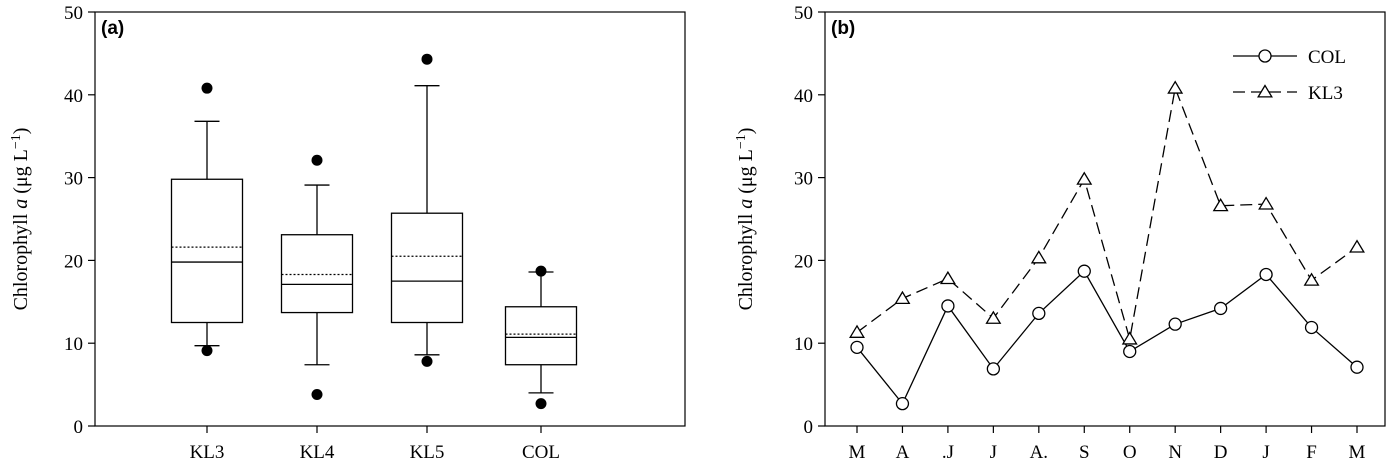 The image size is (1400, 467). Describe the element at coordinates (1288, 93) in the screenshot. I see `legend-item-kl3: KL3` at that location.